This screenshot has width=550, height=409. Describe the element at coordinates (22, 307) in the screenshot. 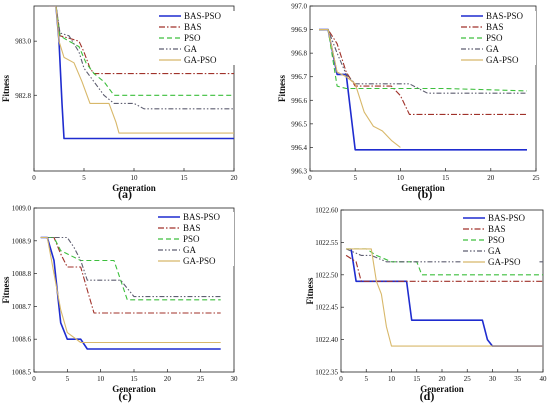

I see `y-tick-label: 1008.7` at that location.